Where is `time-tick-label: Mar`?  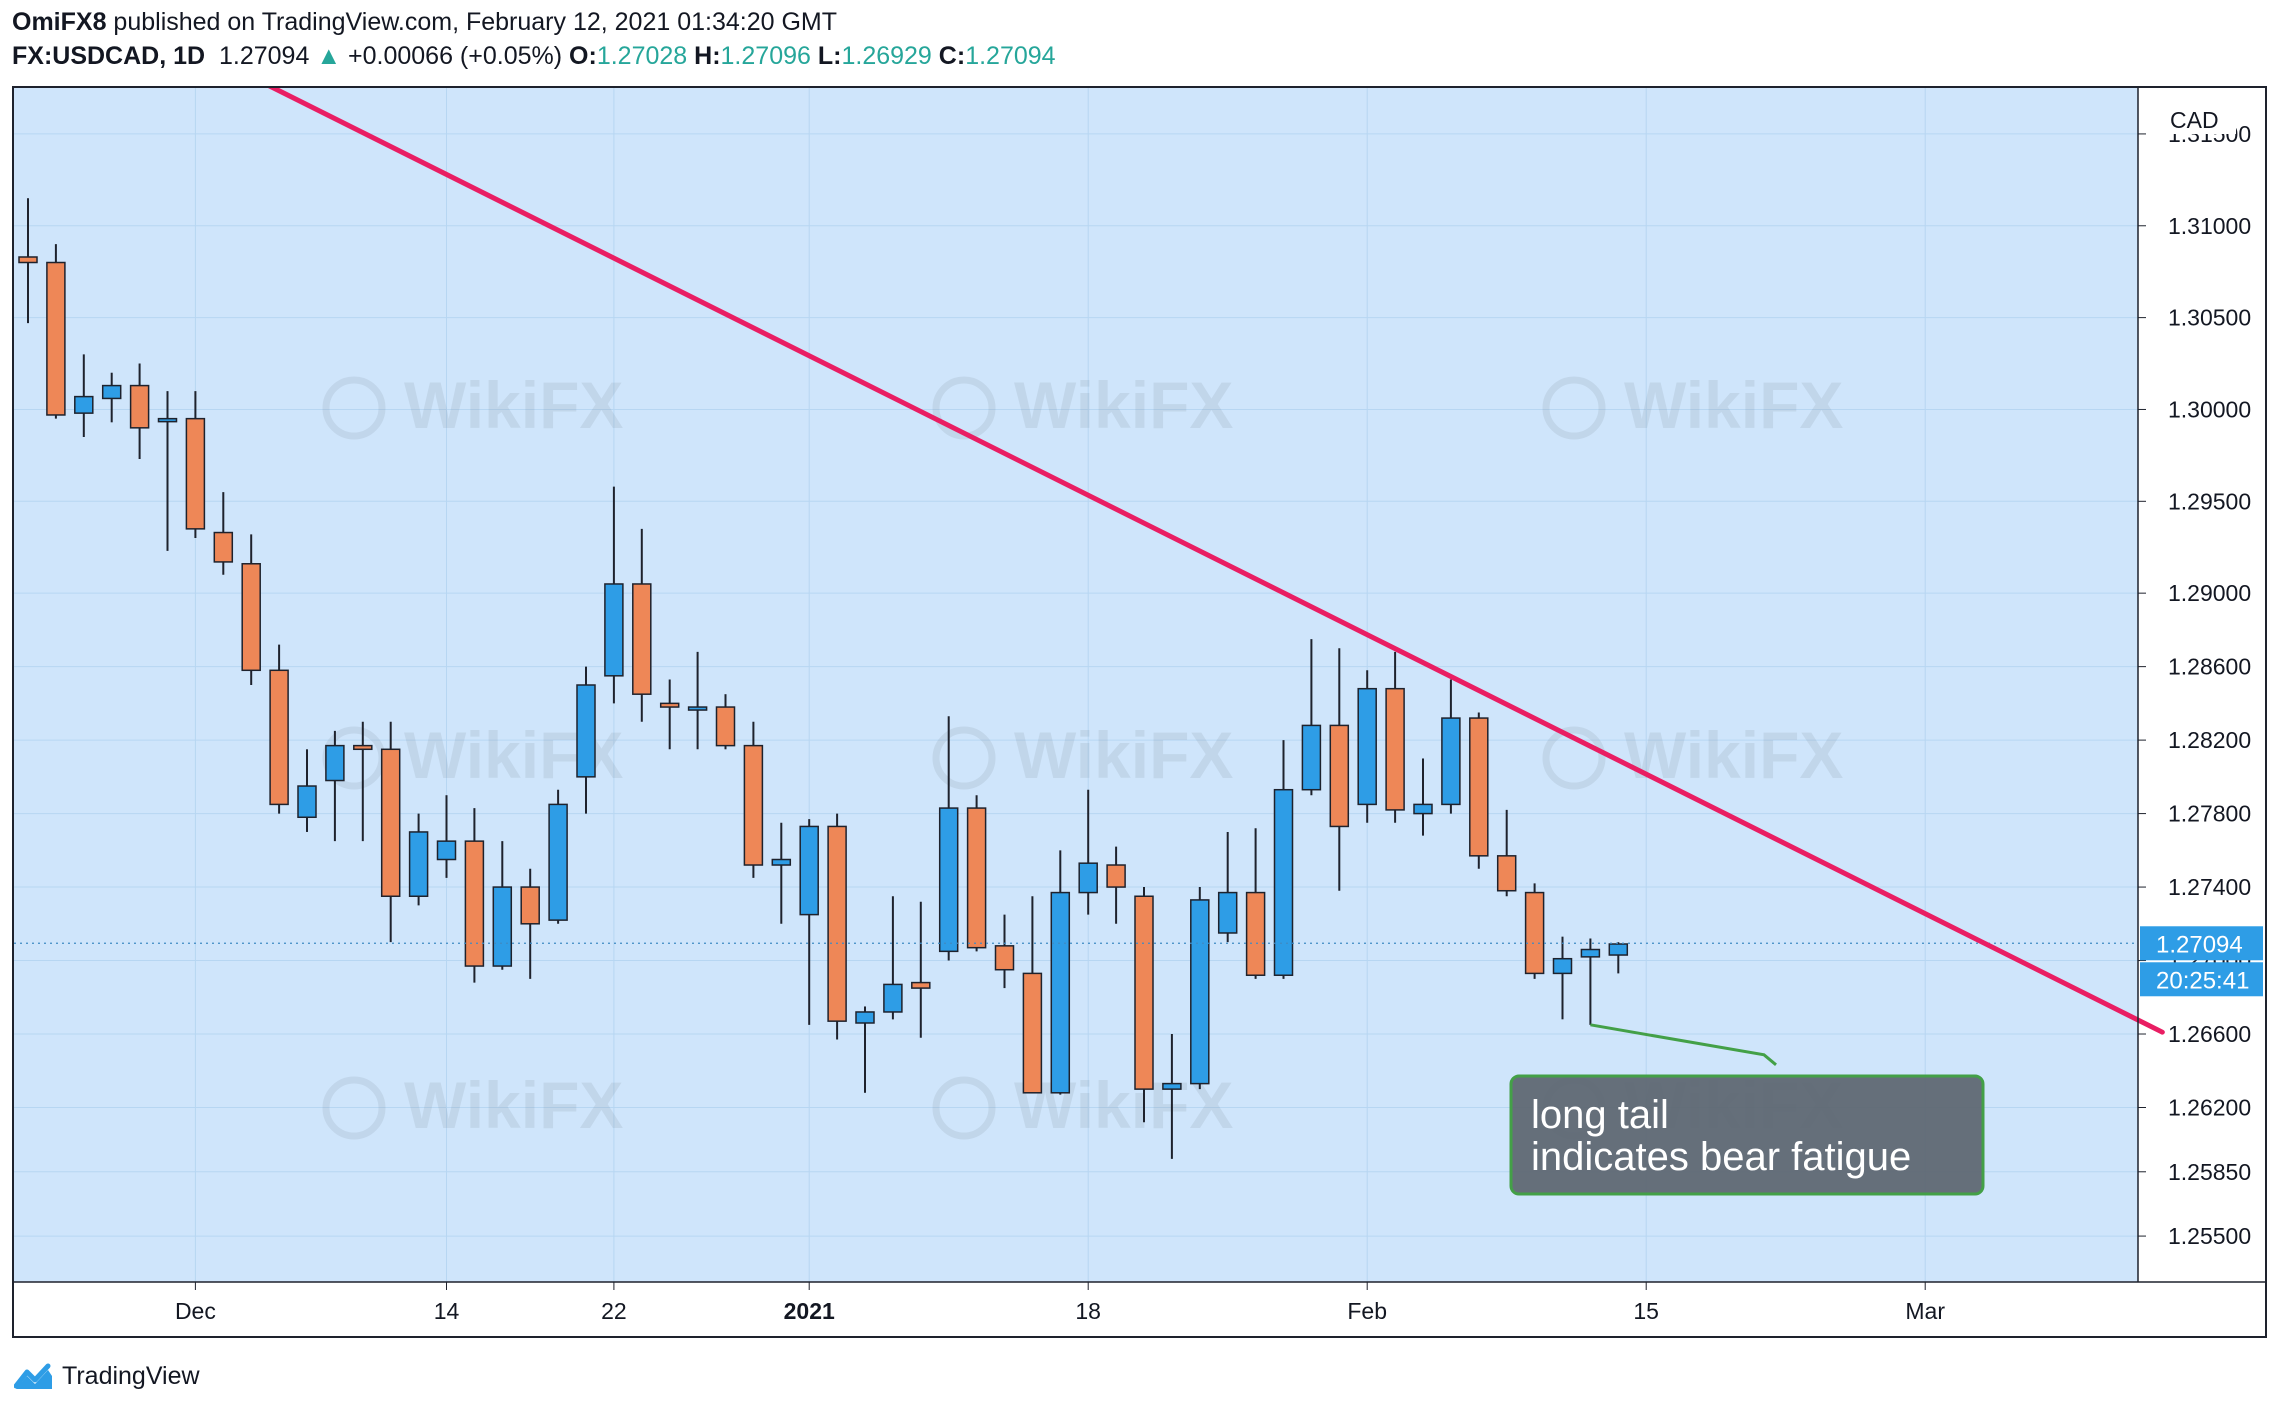
time-tick-label: Mar is located at coordinates (1925, 1311).